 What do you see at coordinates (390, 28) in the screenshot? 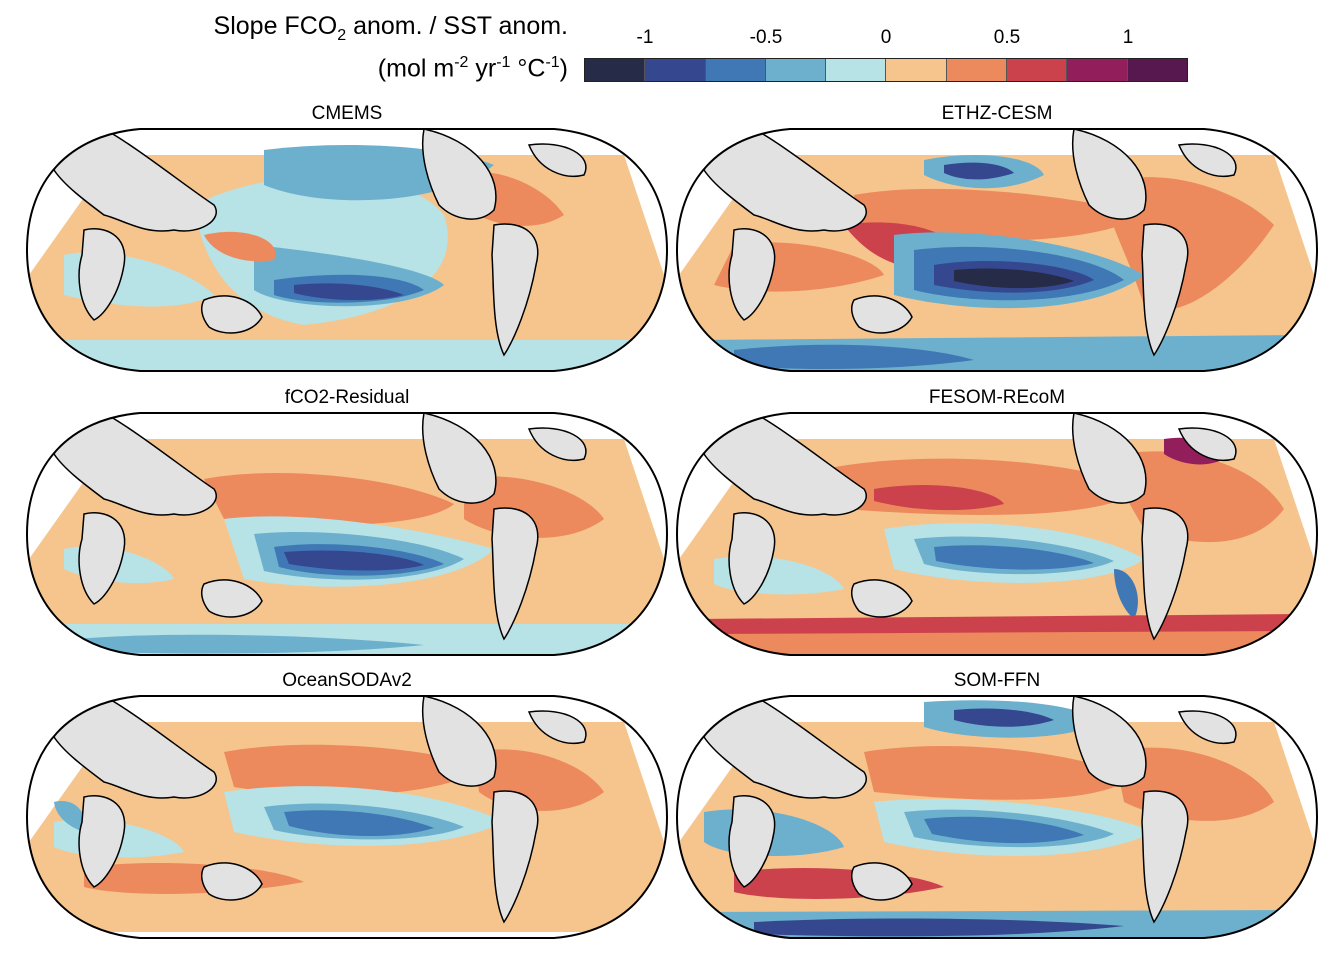
I see `colorbar-title-line1: Slope FCO2 anom. / SST anom.` at bounding box center [390, 28].